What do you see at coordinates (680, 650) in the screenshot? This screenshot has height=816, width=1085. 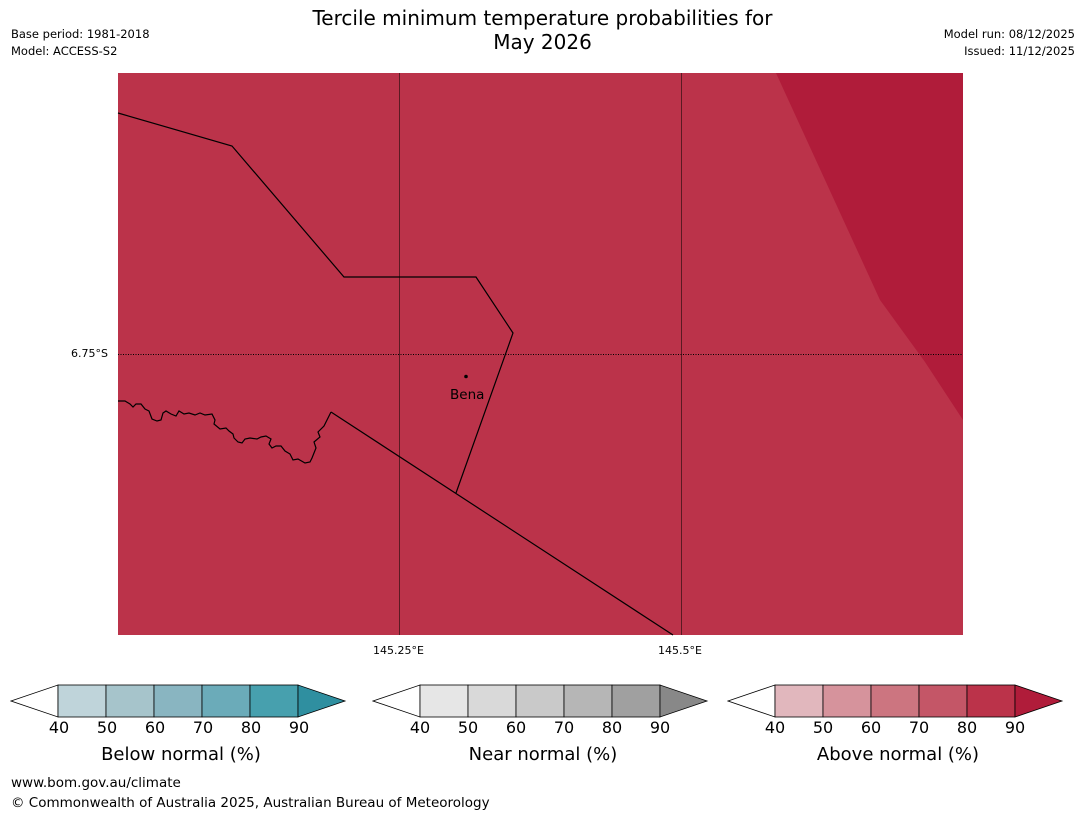 I see `lon-label-145-5: 145.5°E` at bounding box center [680, 650].